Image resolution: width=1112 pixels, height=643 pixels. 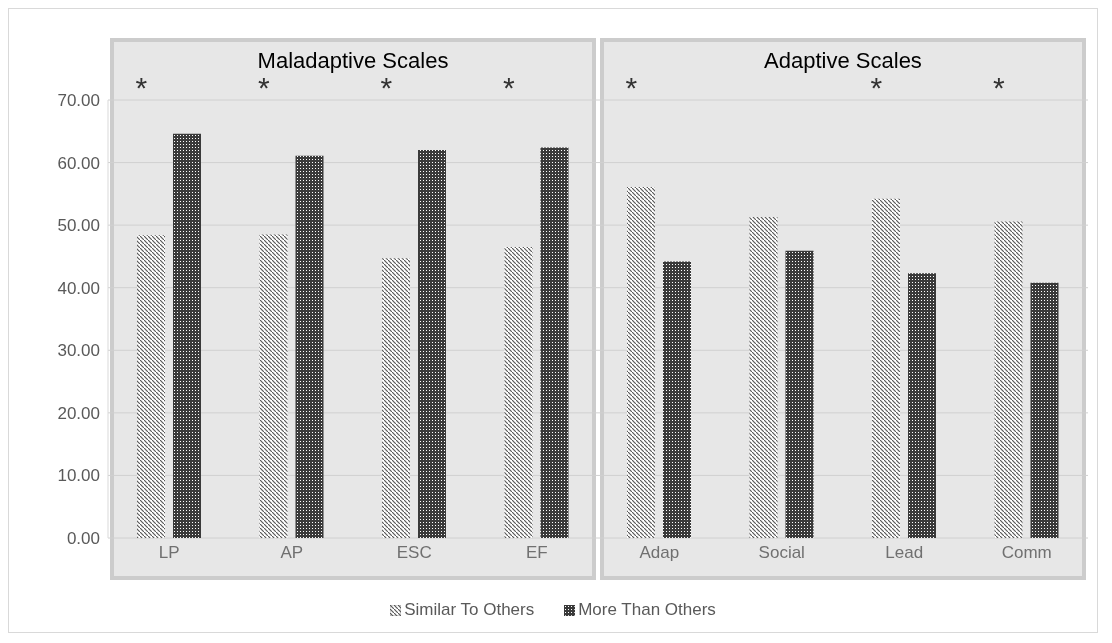 I want to click on x-tick-label: Lead, so click(x=904, y=553).